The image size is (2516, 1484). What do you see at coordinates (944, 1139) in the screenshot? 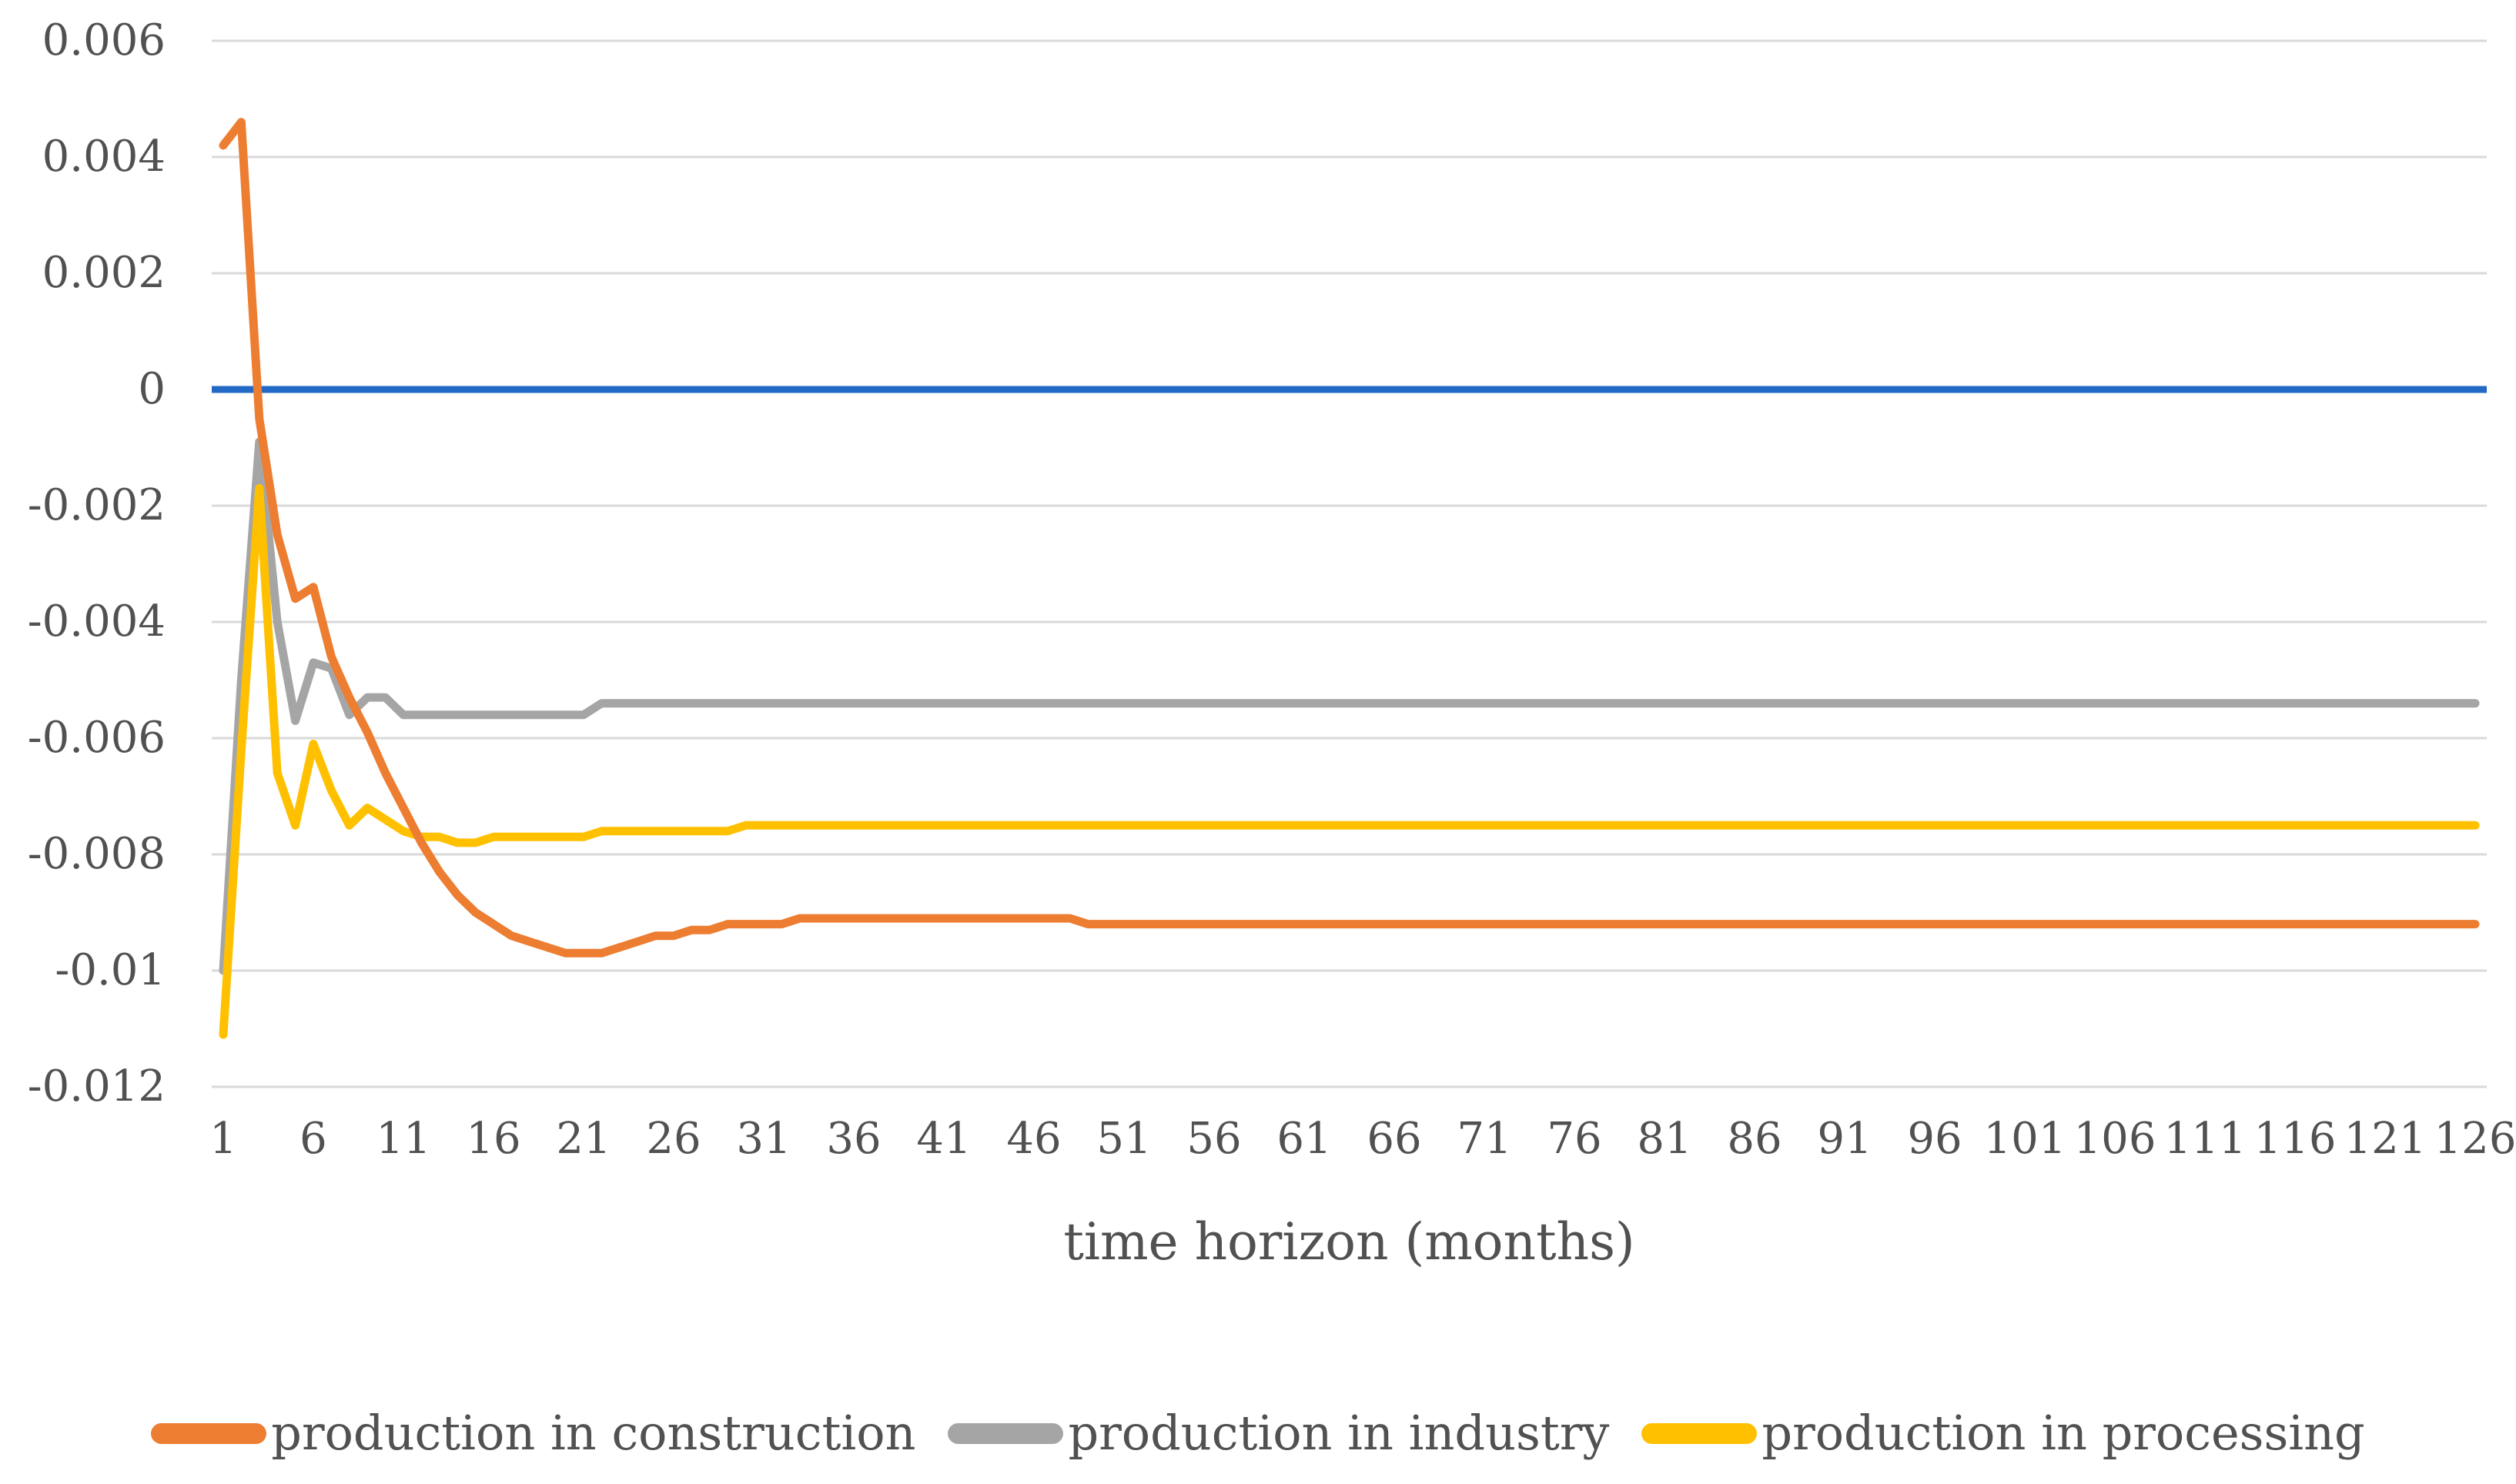
I see `x-tick-label: 41` at bounding box center [944, 1139].